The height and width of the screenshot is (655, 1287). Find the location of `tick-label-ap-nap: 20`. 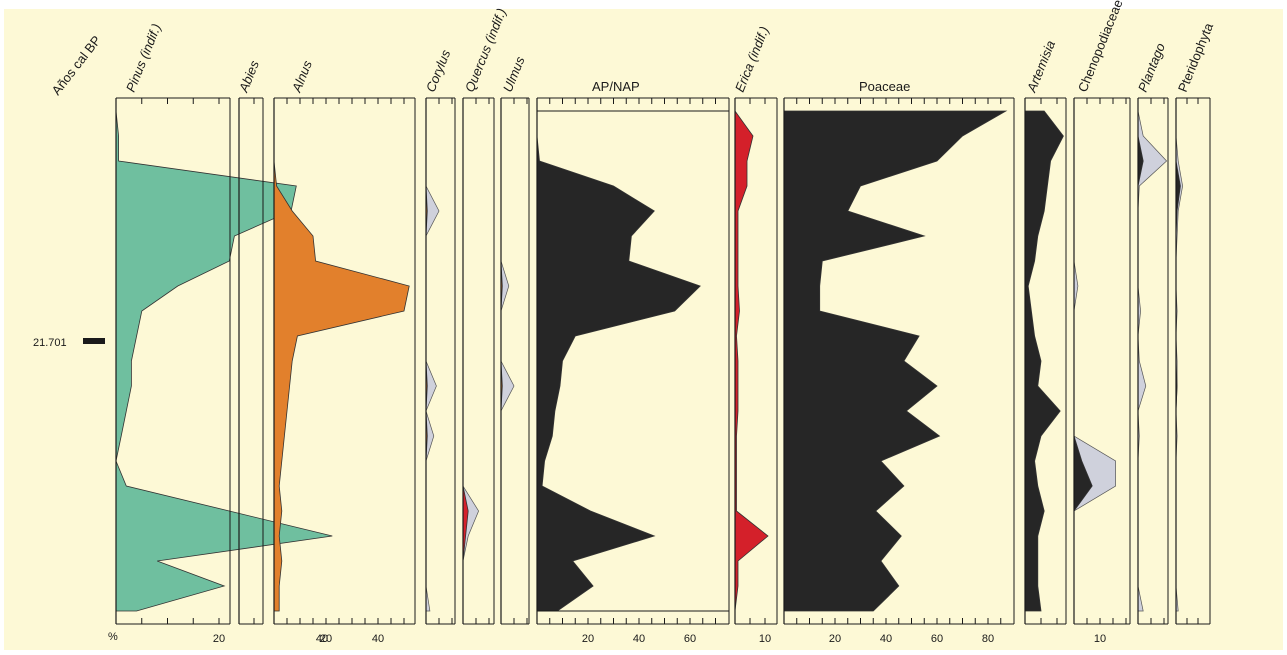

tick-label-ap-nap: 20 is located at coordinates (588, 639).